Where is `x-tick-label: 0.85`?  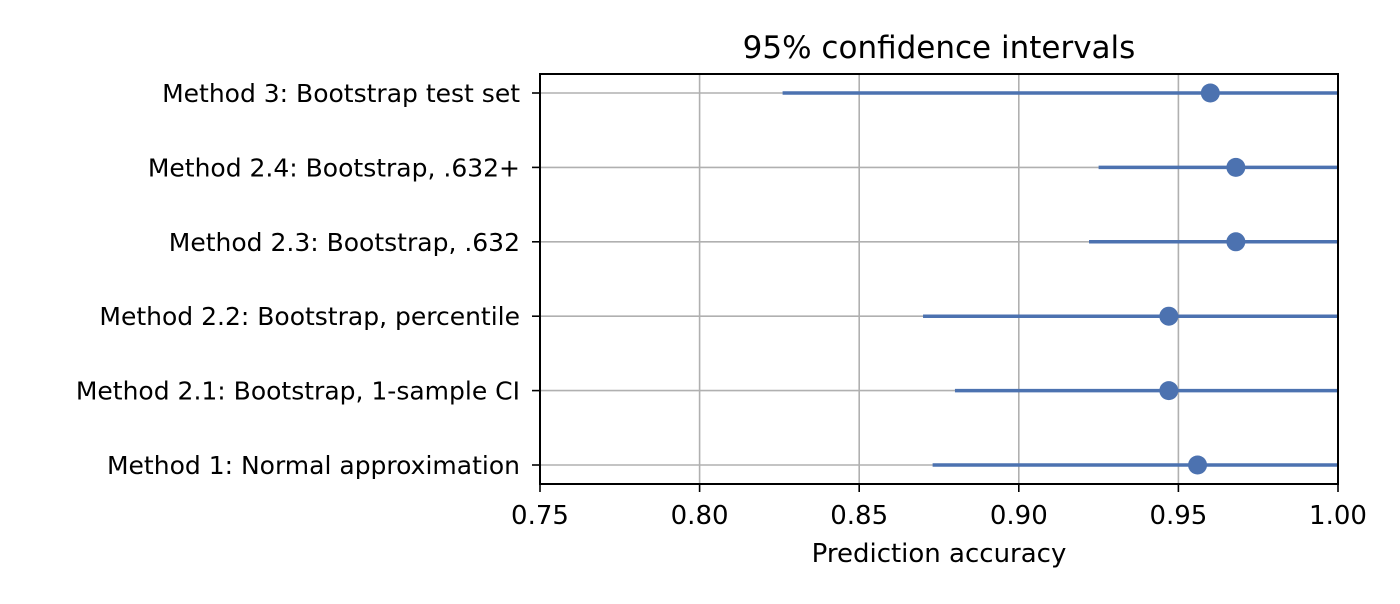
x-tick-label: 0.85 is located at coordinates (859, 516).